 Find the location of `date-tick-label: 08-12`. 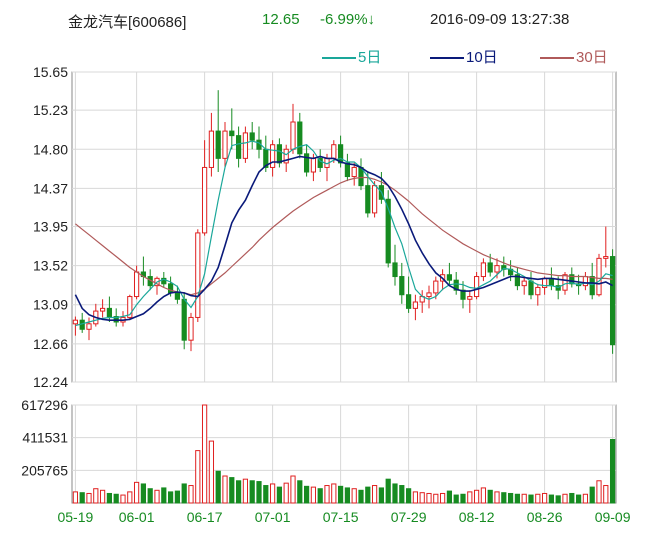

date-tick-label: 08-12 is located at coordinates (477, 517).